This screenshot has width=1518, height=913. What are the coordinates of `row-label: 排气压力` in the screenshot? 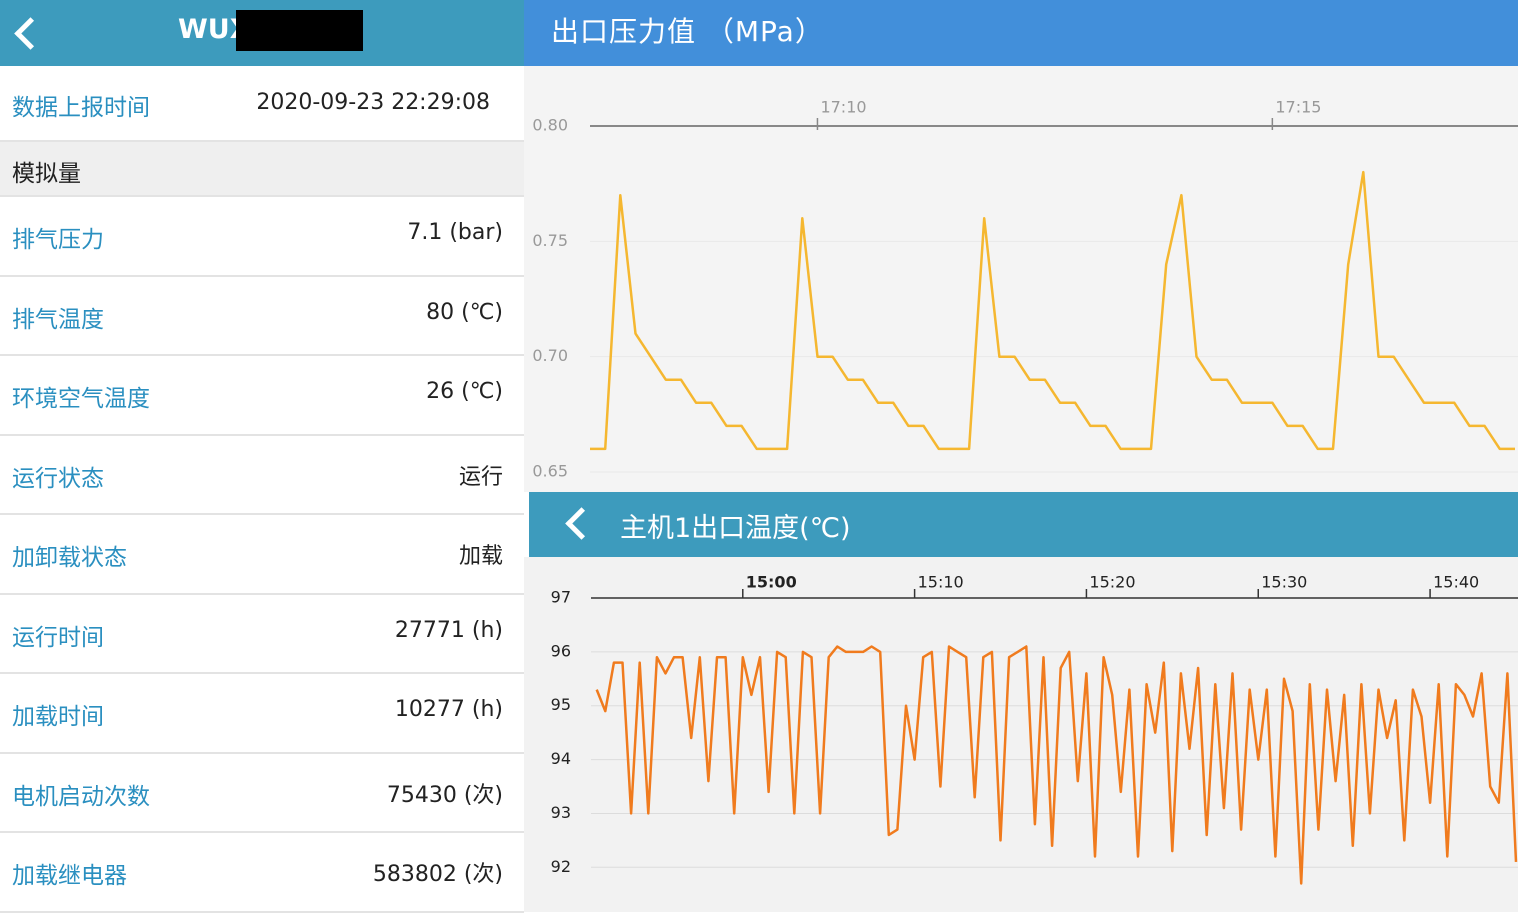 It's located at (58, 240).